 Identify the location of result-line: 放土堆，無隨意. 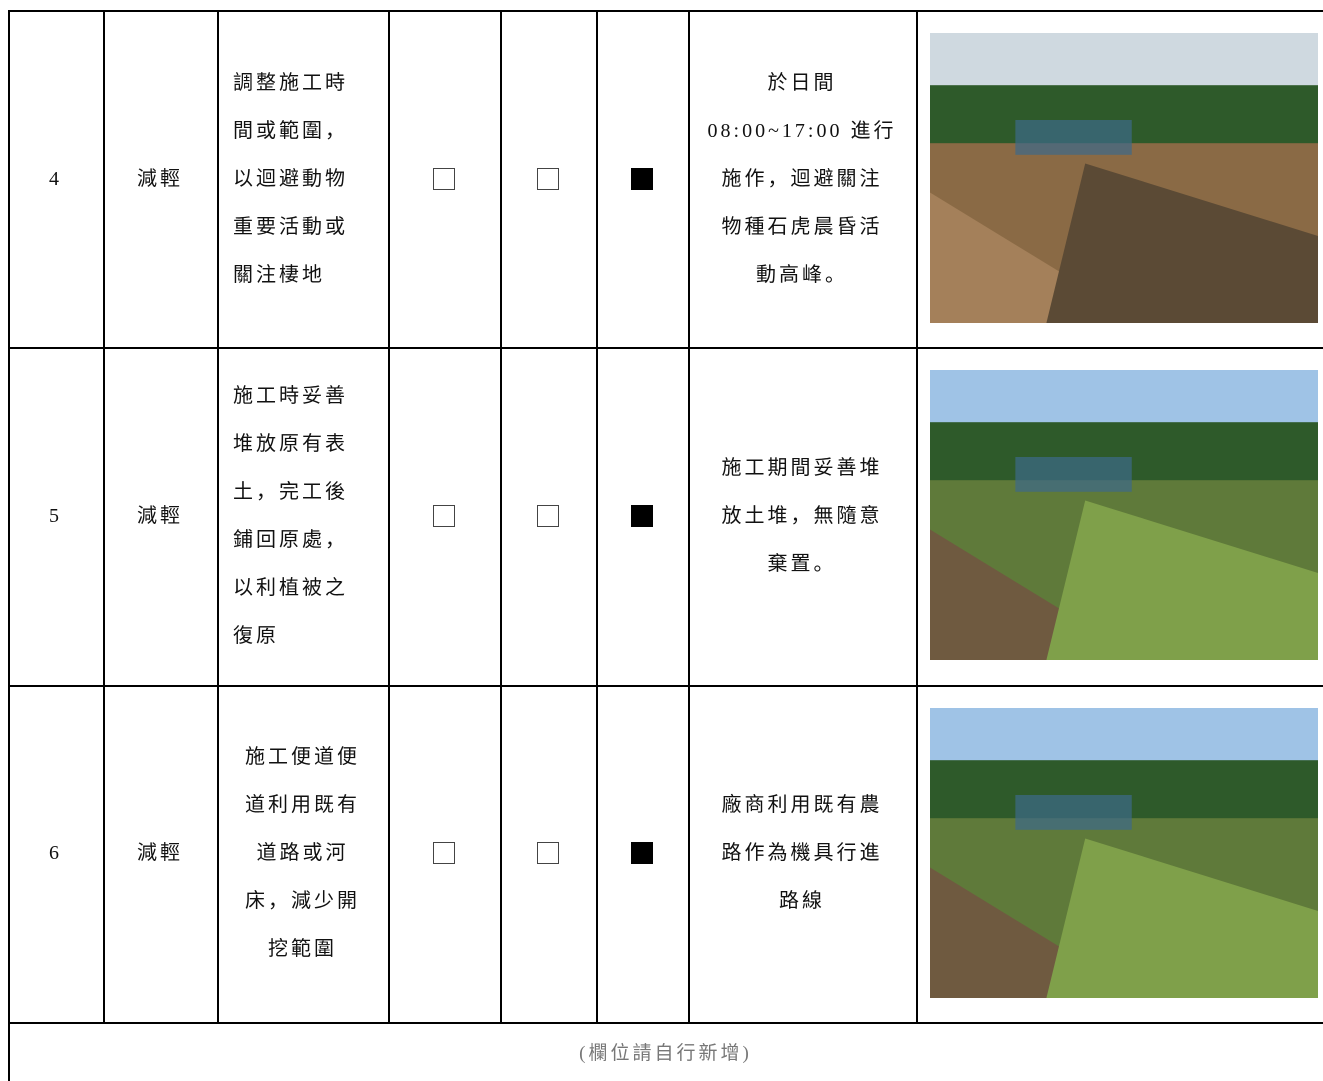
(802, 515).